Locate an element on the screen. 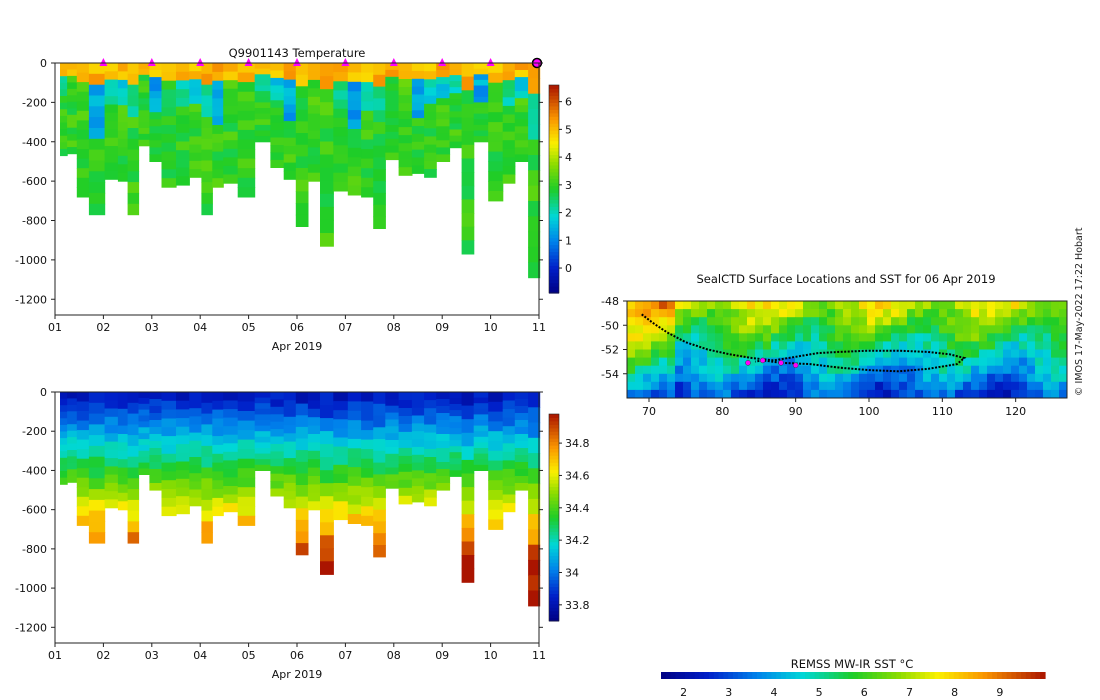 Image resolution: width=1100 pixels, height=700 pixels. colorbar-tick-label: 6 is located at coordinates (568, 102).